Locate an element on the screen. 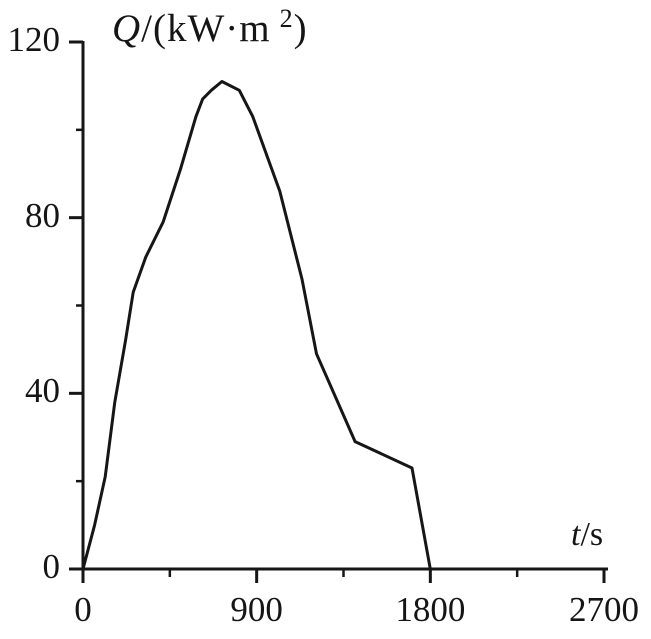  x-axis-variable: t is located at coordinates (576, 534).